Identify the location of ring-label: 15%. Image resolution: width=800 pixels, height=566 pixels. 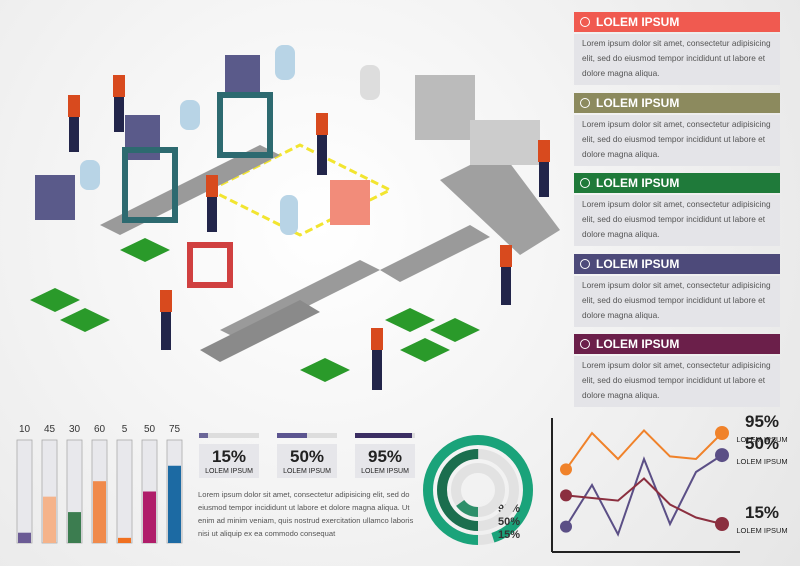
(509, 535).